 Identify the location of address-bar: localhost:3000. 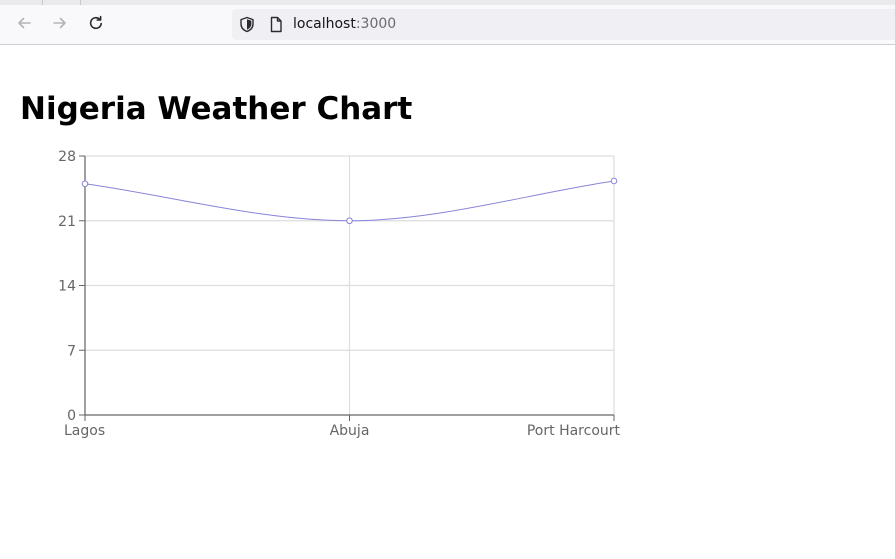
(563, 24).